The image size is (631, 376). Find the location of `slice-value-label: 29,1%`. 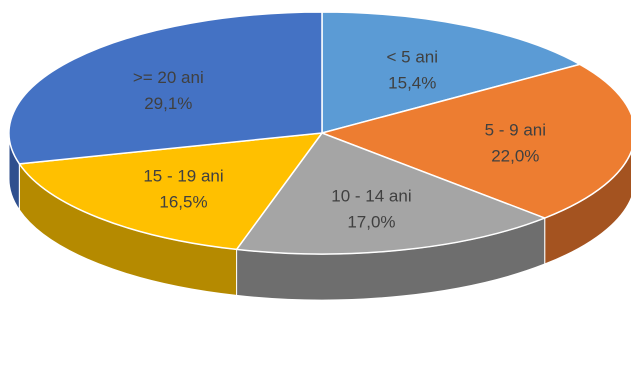

slice-value-label: 29,1% is located at coordinates (168, 103).